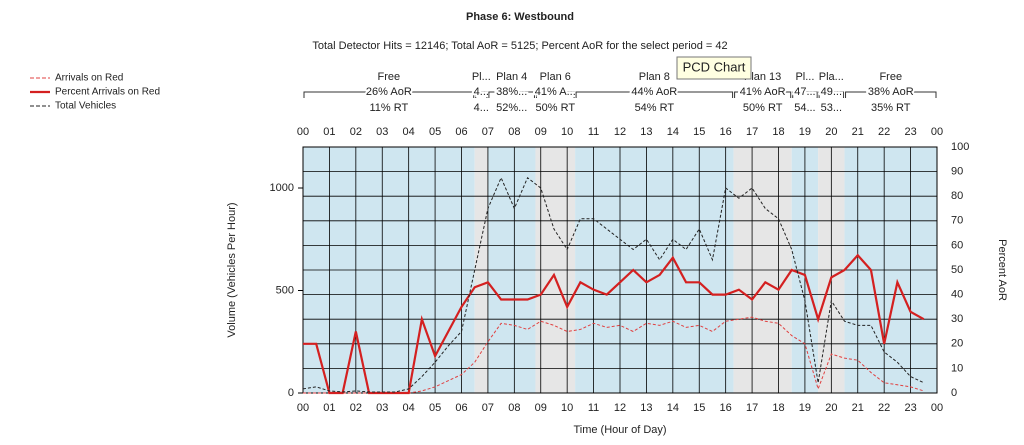 Image resolution: width=1024 pixels, height=445 pixels. What do you see at coordinates (654, 77) in the screenshot?
I see `plan-name: Plan 8` at bounding box center [654, 77].